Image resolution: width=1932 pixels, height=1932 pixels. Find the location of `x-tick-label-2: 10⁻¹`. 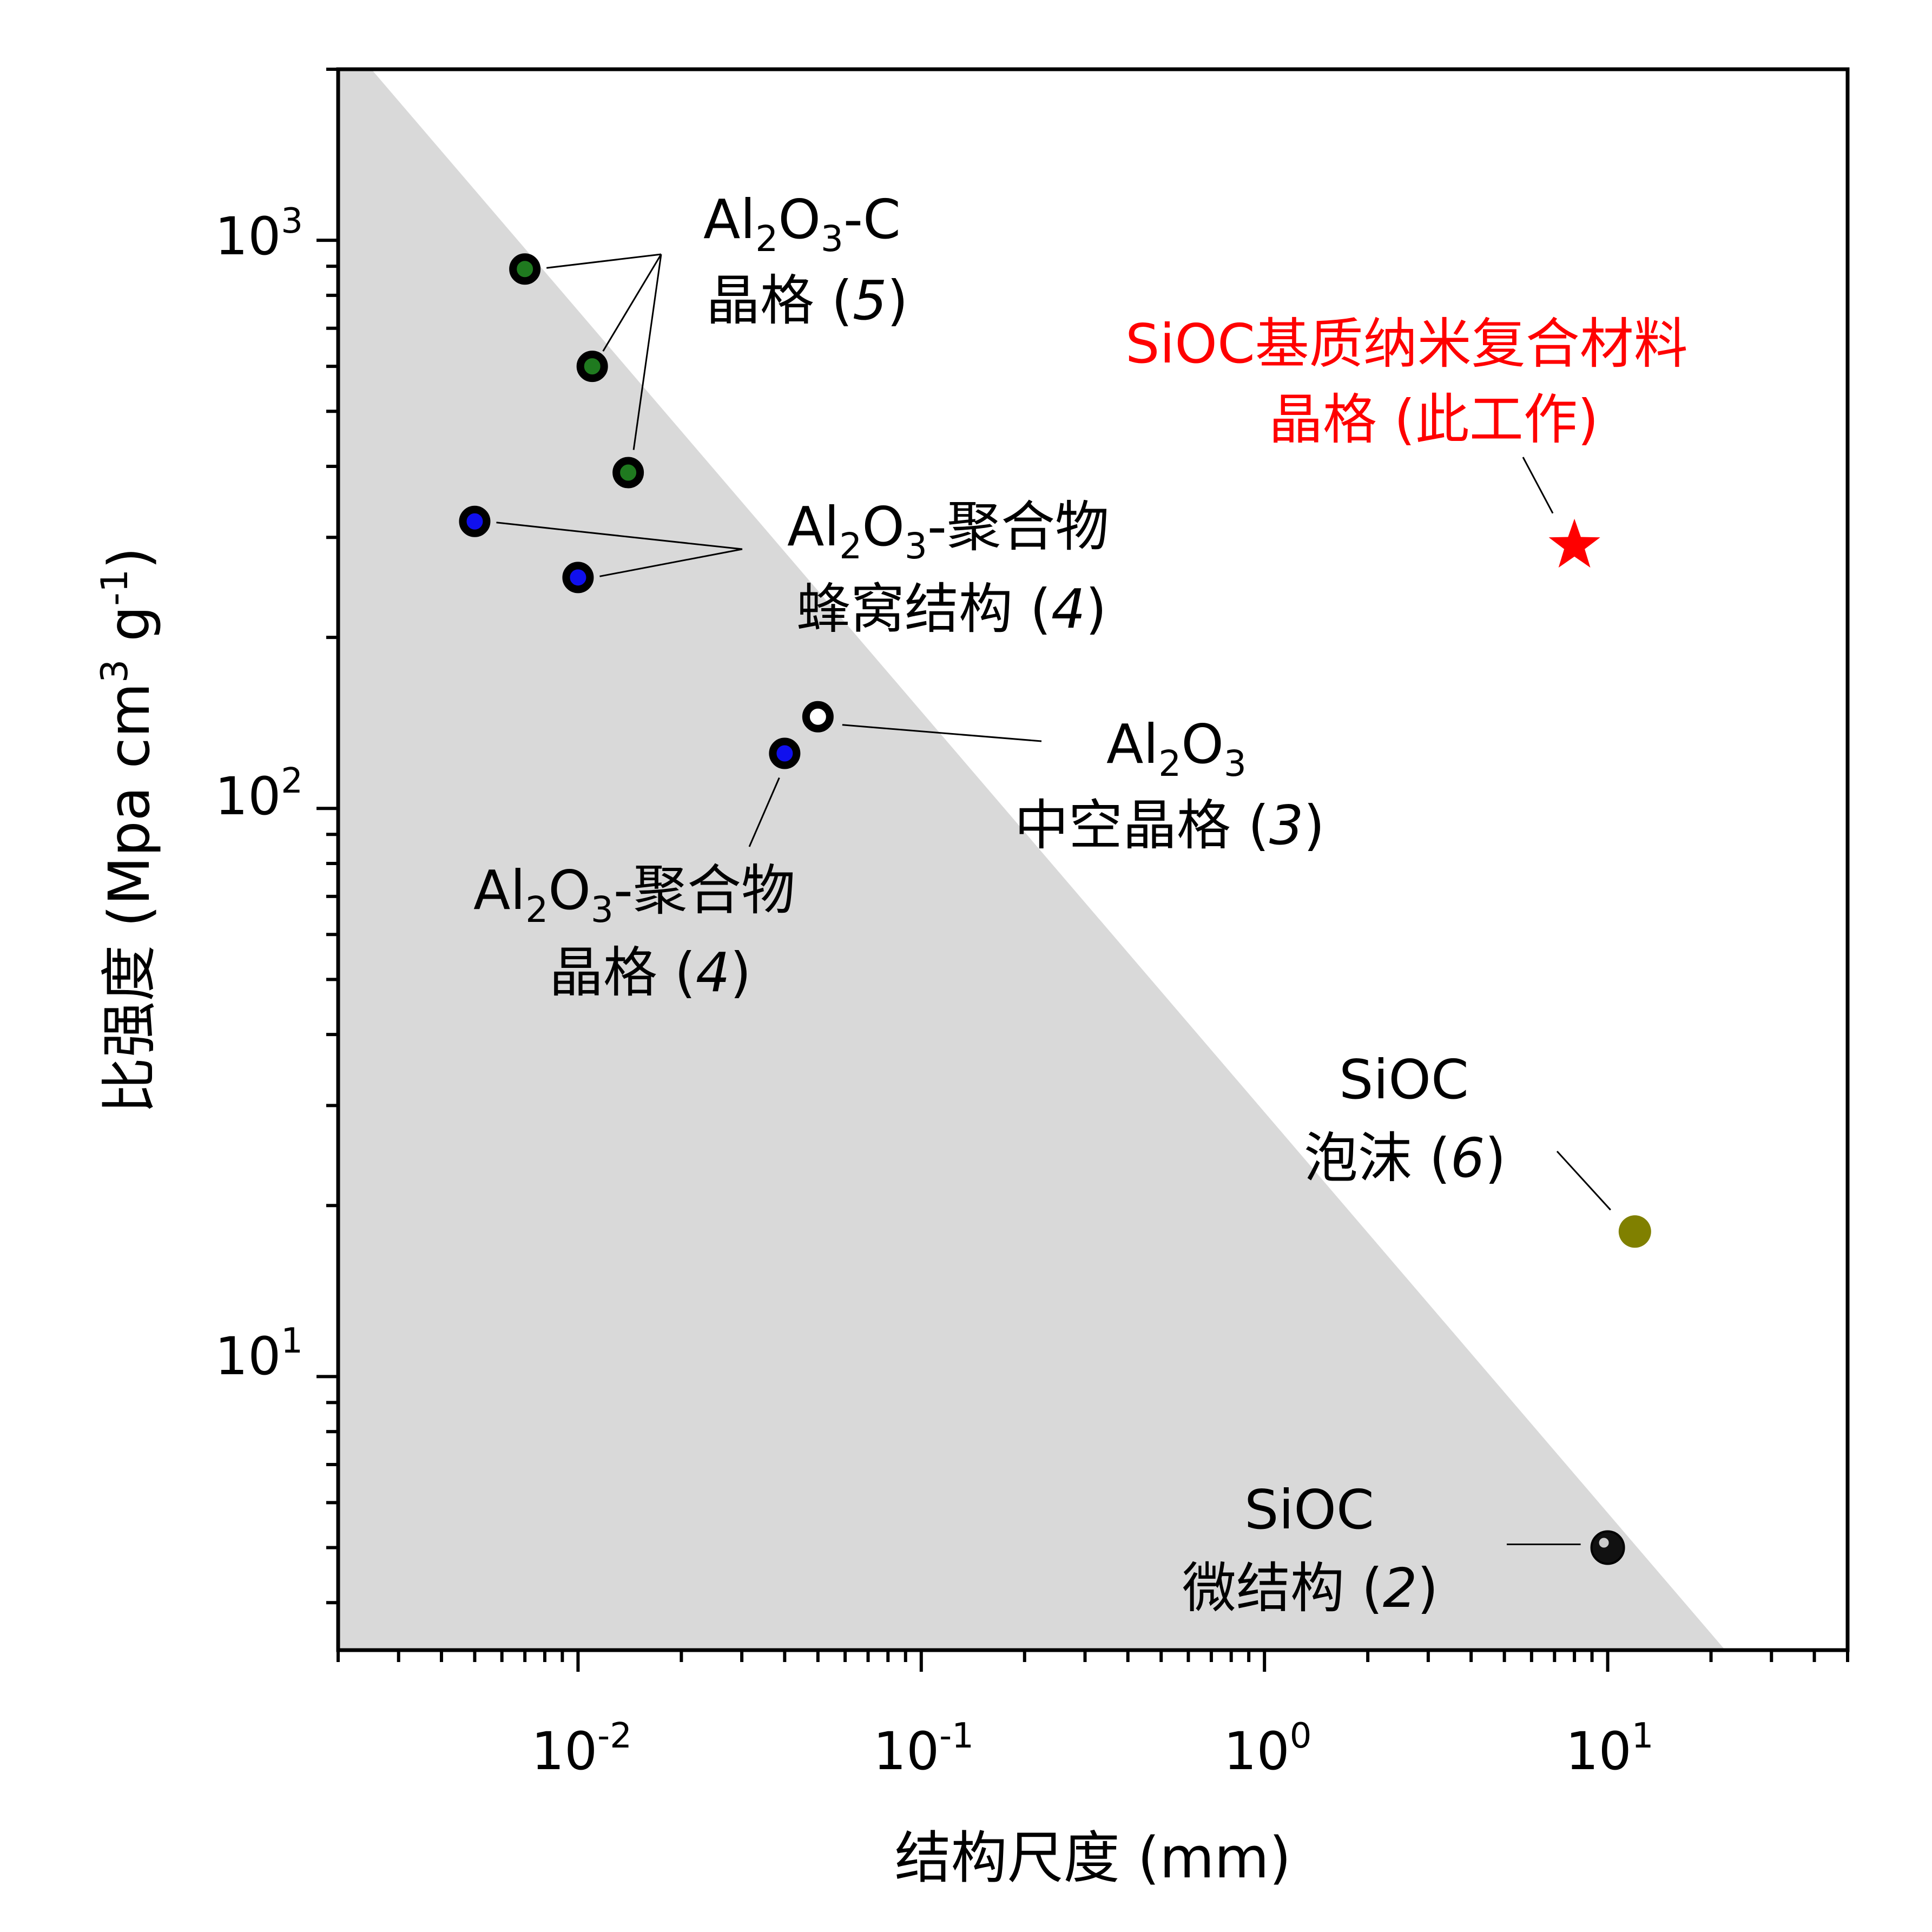

x-tick-label-2: 10⁻¹ is located at coordinates (924, 1749).